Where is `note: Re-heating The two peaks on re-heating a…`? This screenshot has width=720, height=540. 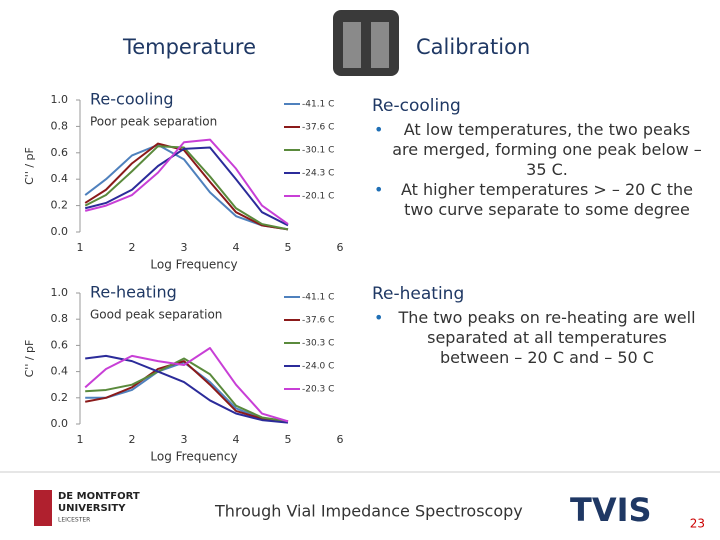 note: Re-heating The two peaks on re-heating a… is located at coordinates (537, 326).